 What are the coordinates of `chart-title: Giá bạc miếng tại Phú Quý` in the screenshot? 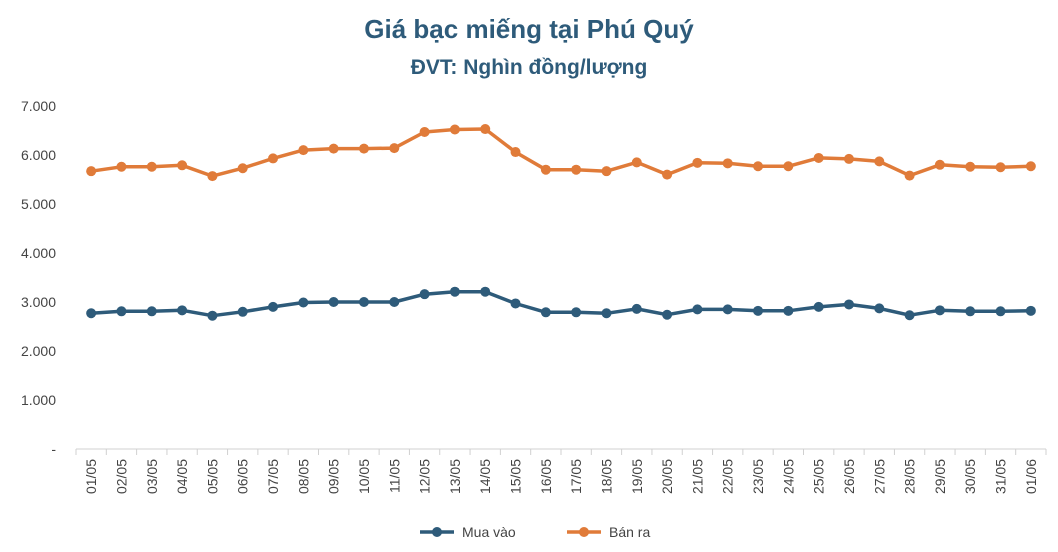 It's located at (529, 29).